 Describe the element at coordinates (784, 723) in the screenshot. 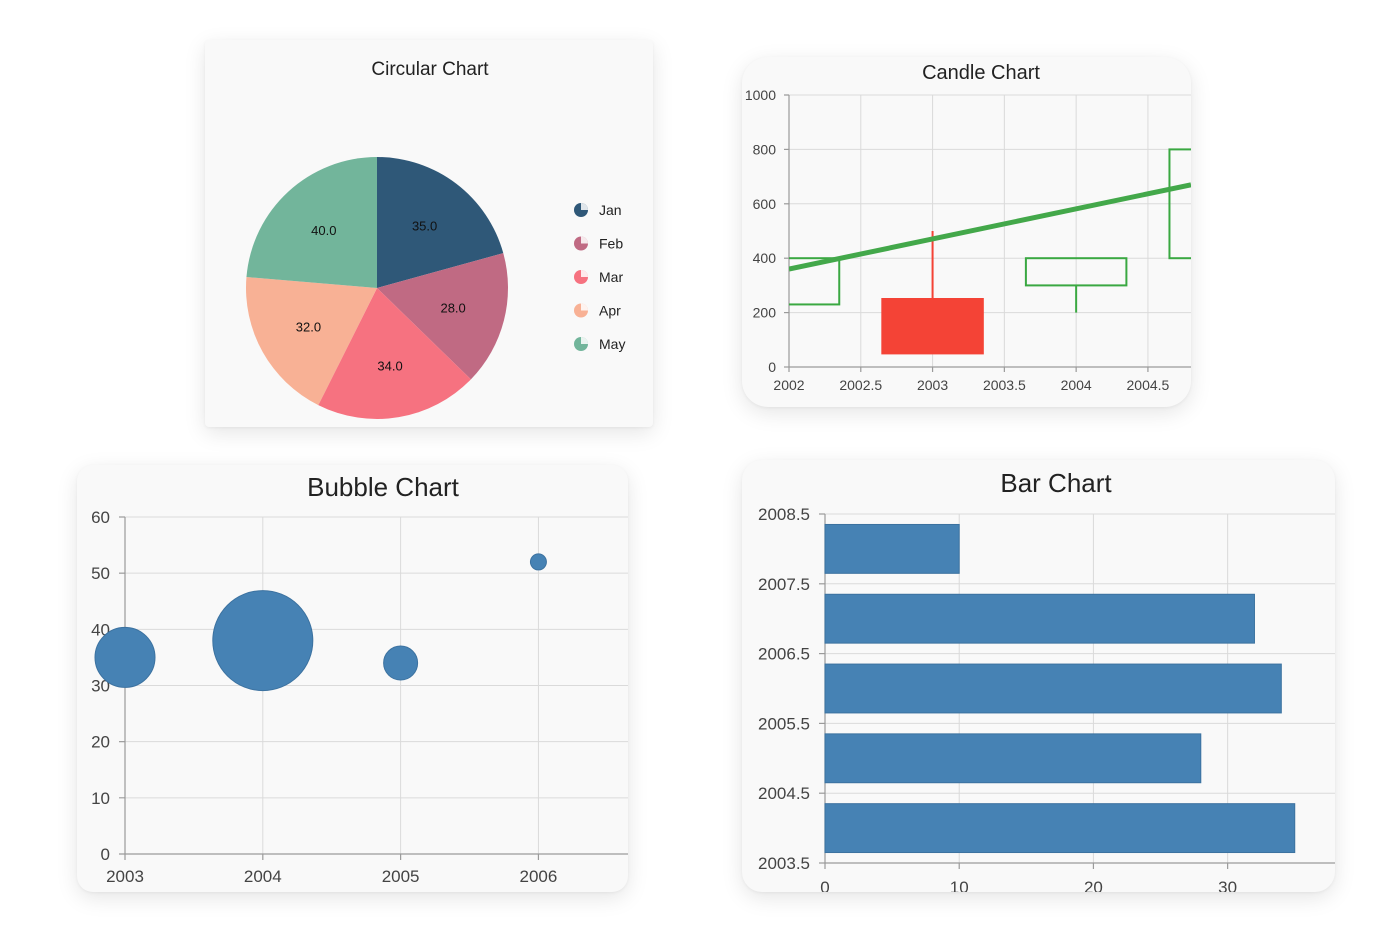

I see `y-tick-label: 2005.5` at that location.